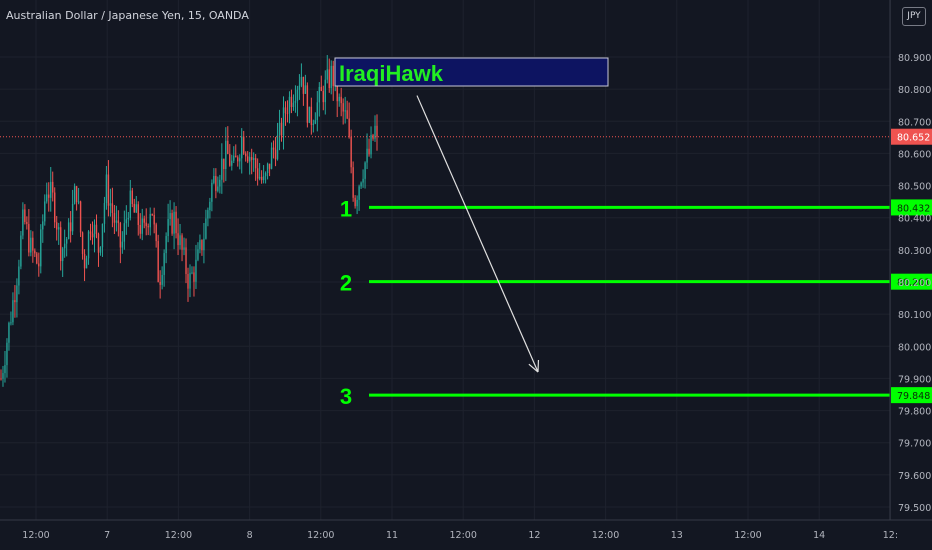  I want to click on price-tick-label: 80.400, so click(914, 219).